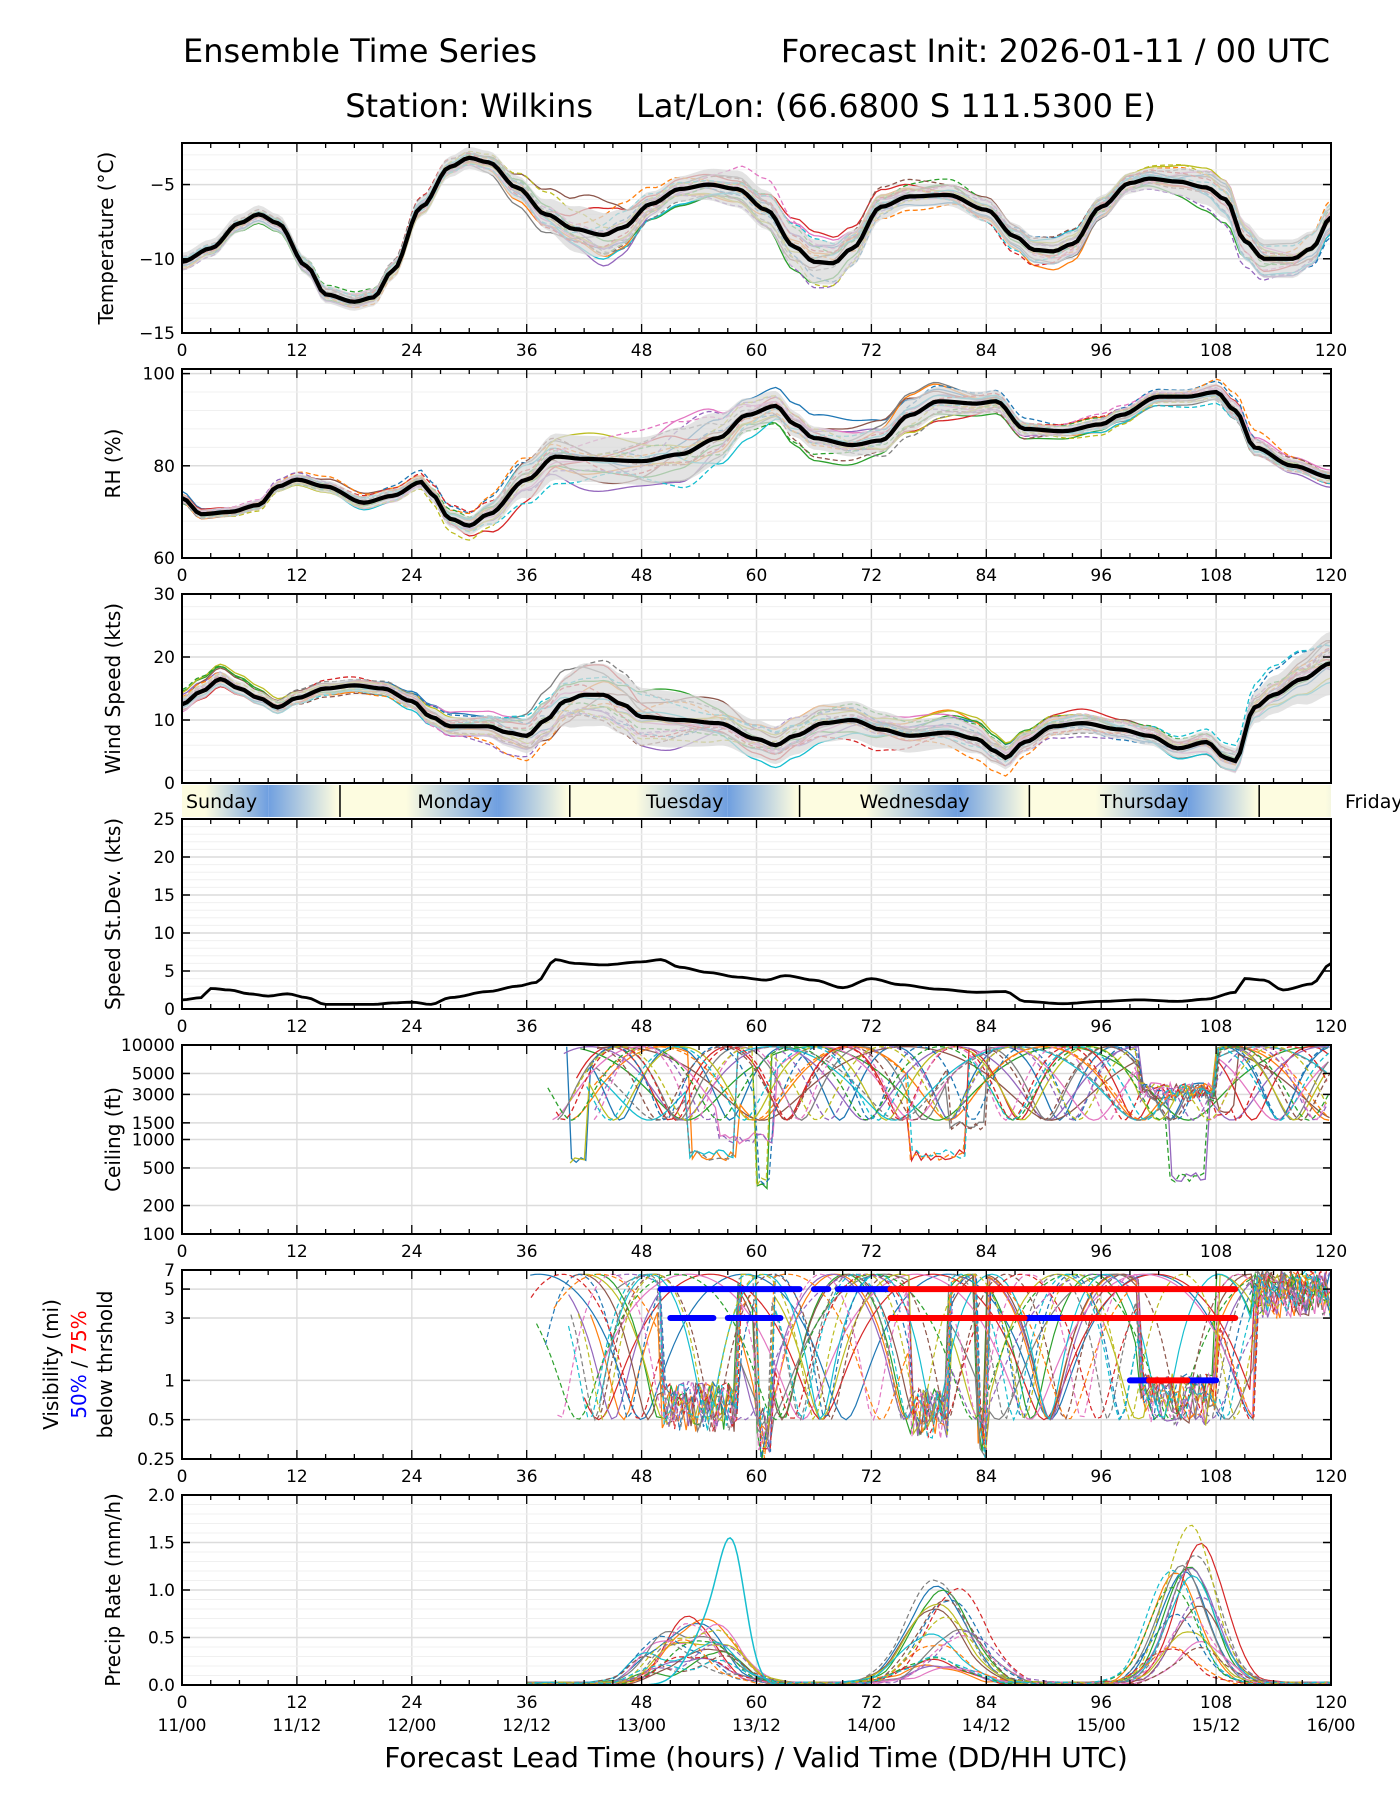 This screenshot has height=1800, width=1400. What do you see at coordinates (157, 334) in the screenshot?
I see `temp-ytick-label: −15` at bounding box center [157, 334].